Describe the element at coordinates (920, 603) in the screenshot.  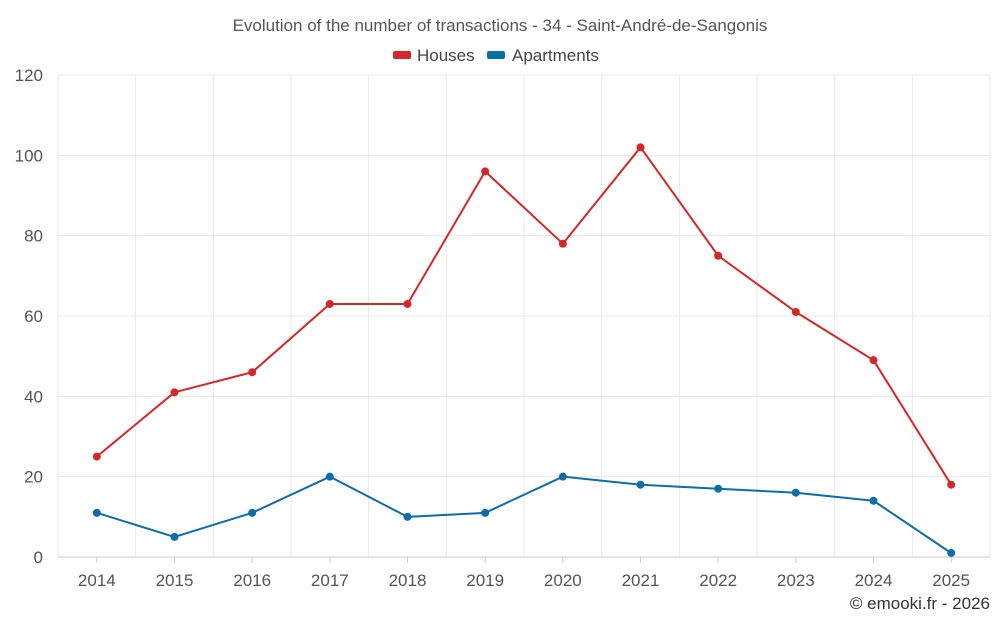
I see `credit-text: © emooki.fr - 2026` at that location.